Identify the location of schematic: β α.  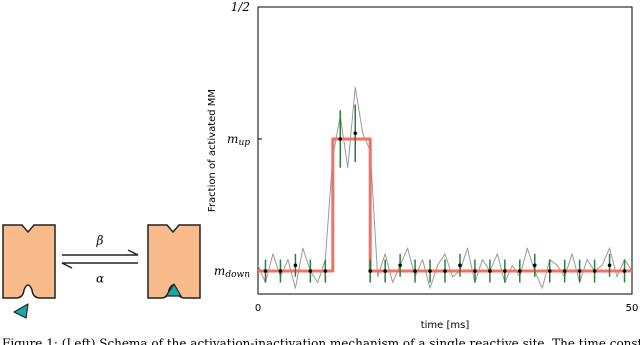
(101, 271).